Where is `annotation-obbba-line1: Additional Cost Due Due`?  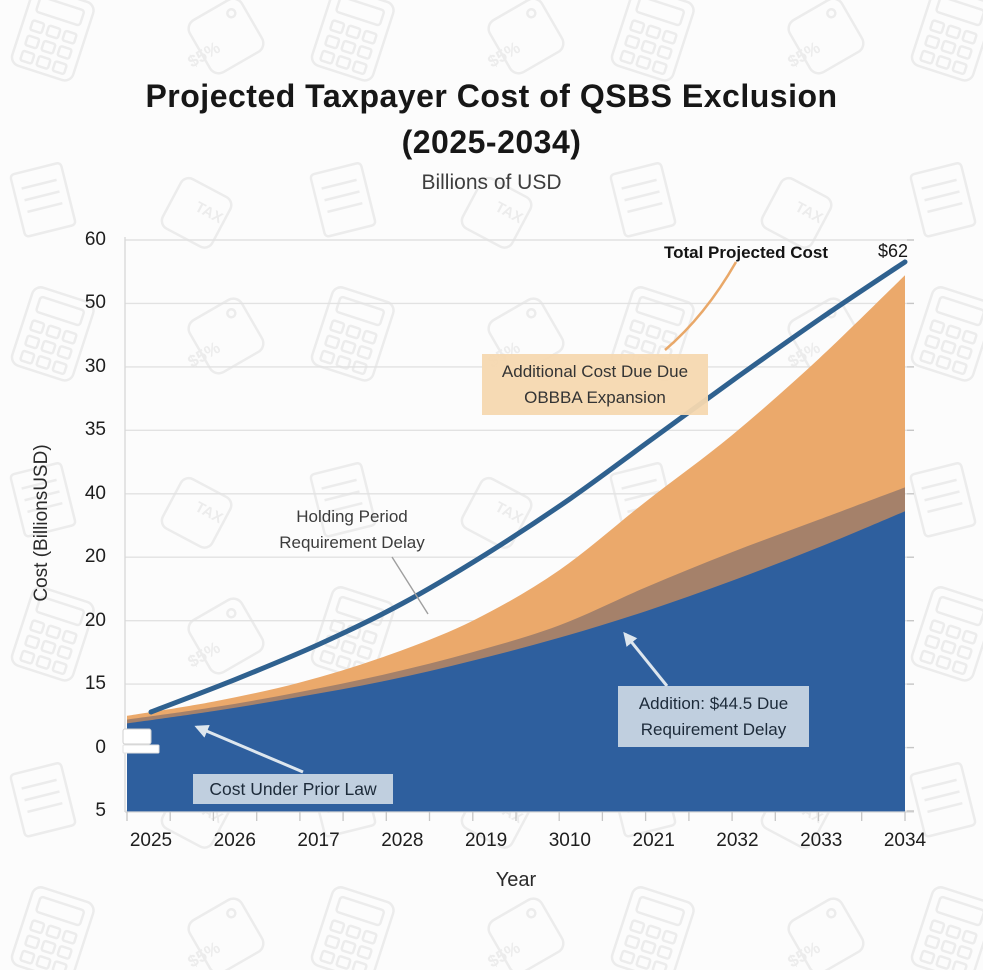
annotation-obbba-line1: Additional Cost Due Due is located at coordinates (595, 371).